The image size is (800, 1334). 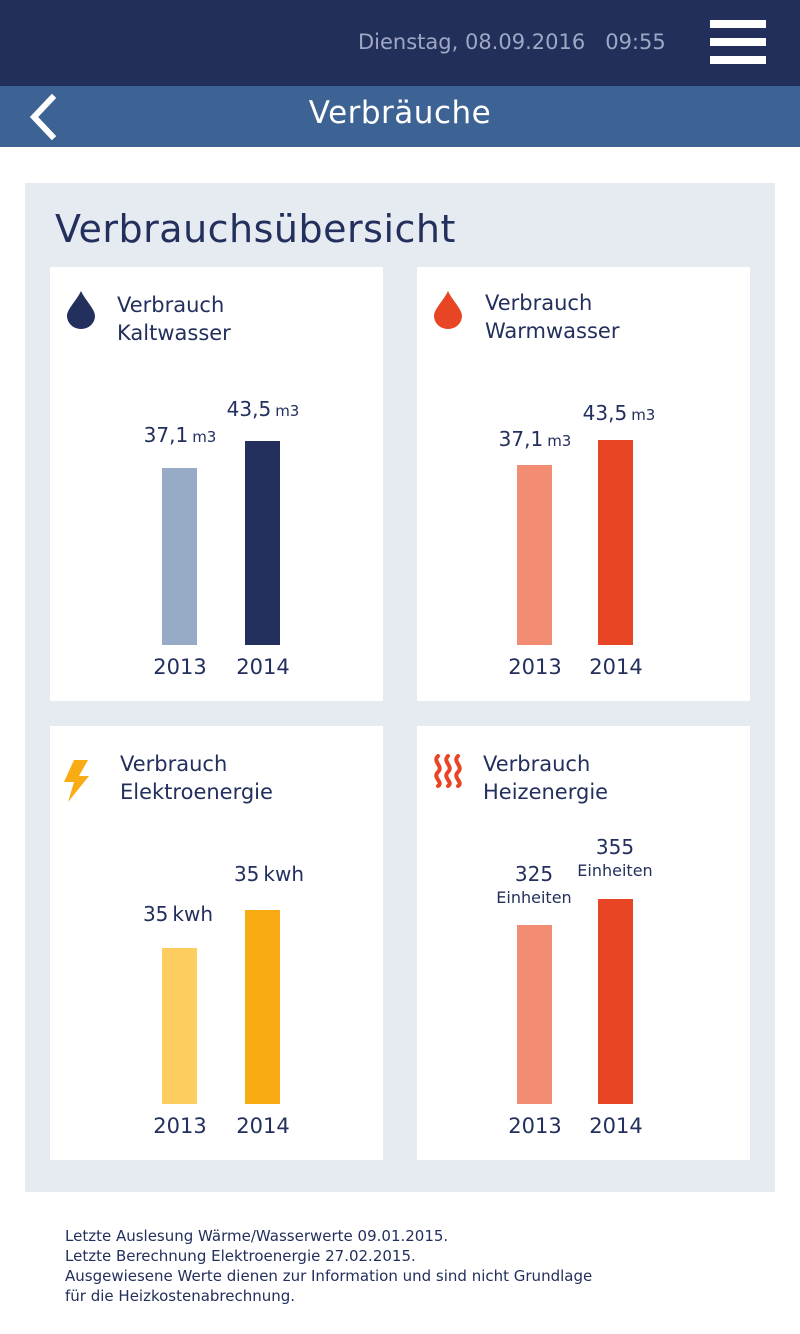 What do you see at coordinates (615, 857) in the screenshot?
I see `bar-value-label-2014: 355 Einheiten` at bounding box center [615, 857].